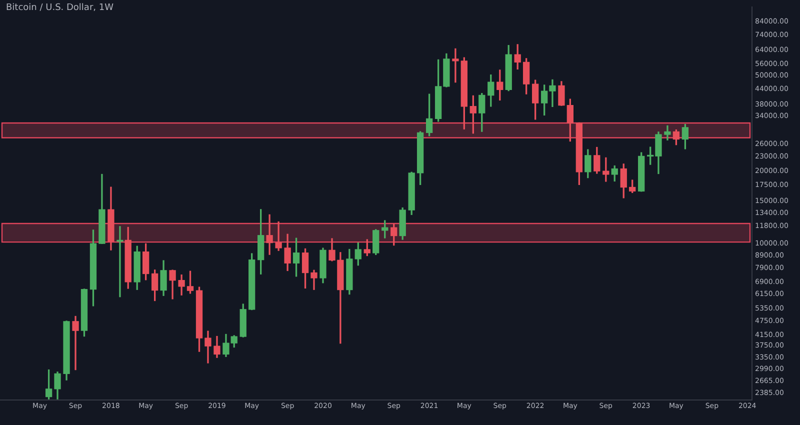  Describe the element at coordinates (60, 8) in the screenshot. I see `chart-title: Bitcoin / U.S. Dollar, 1W` at that location.